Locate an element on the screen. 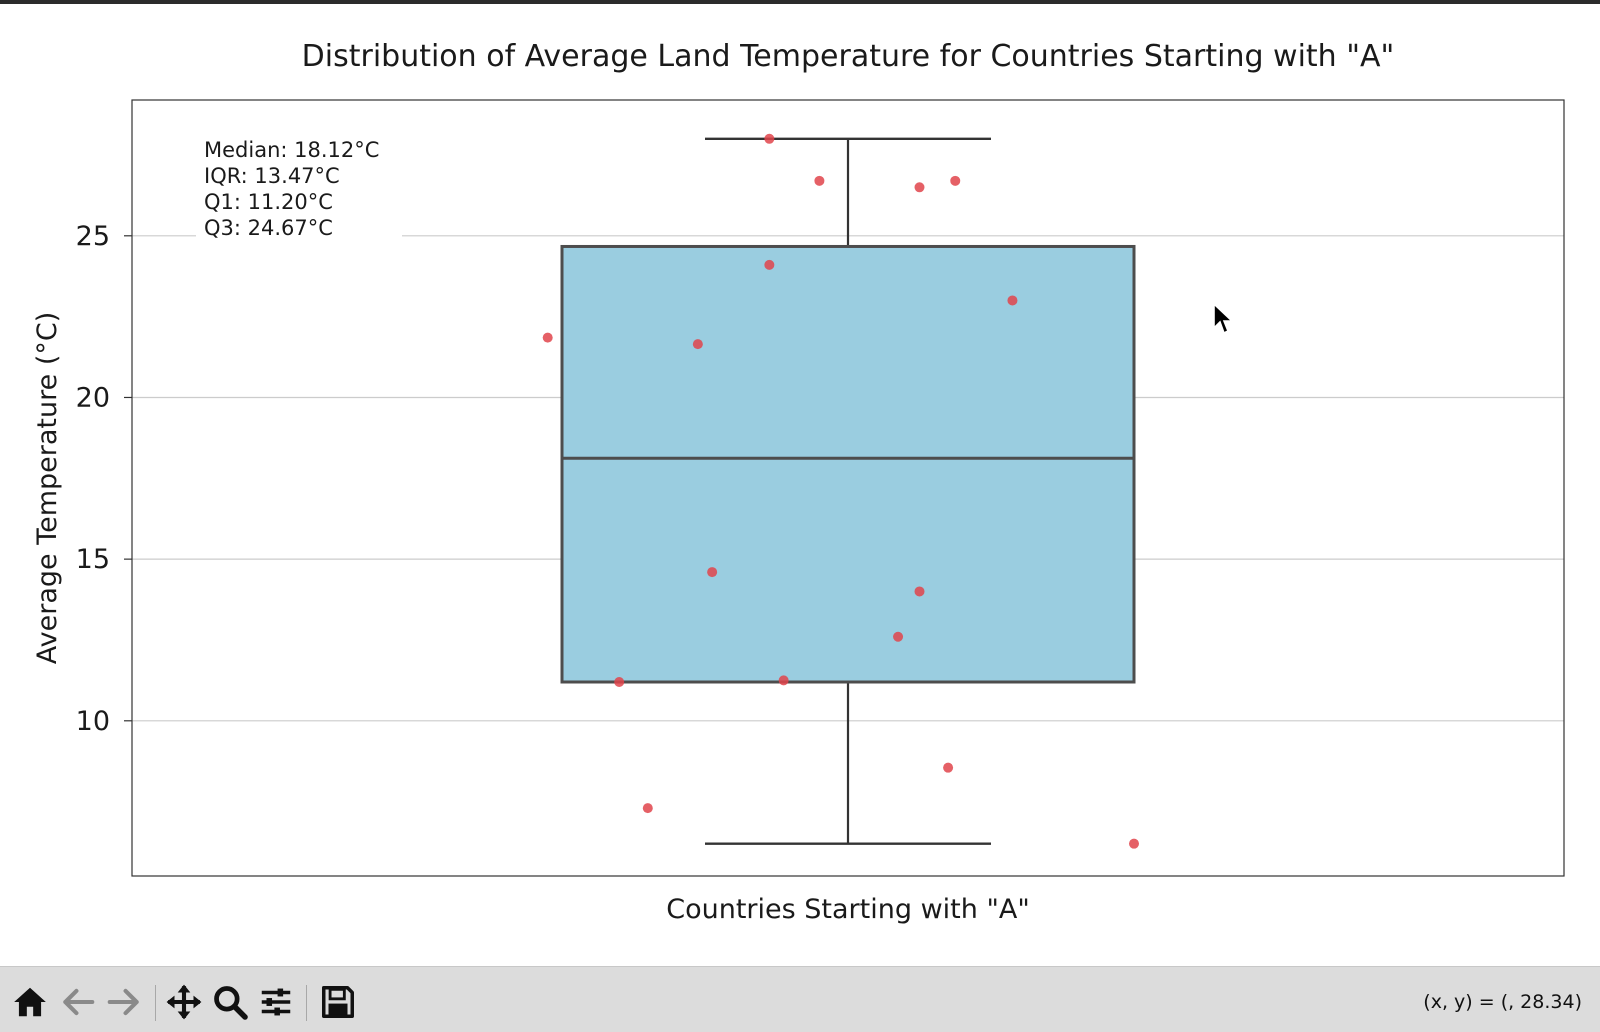  magnifier-icon is located at coordinates (231, 1003).